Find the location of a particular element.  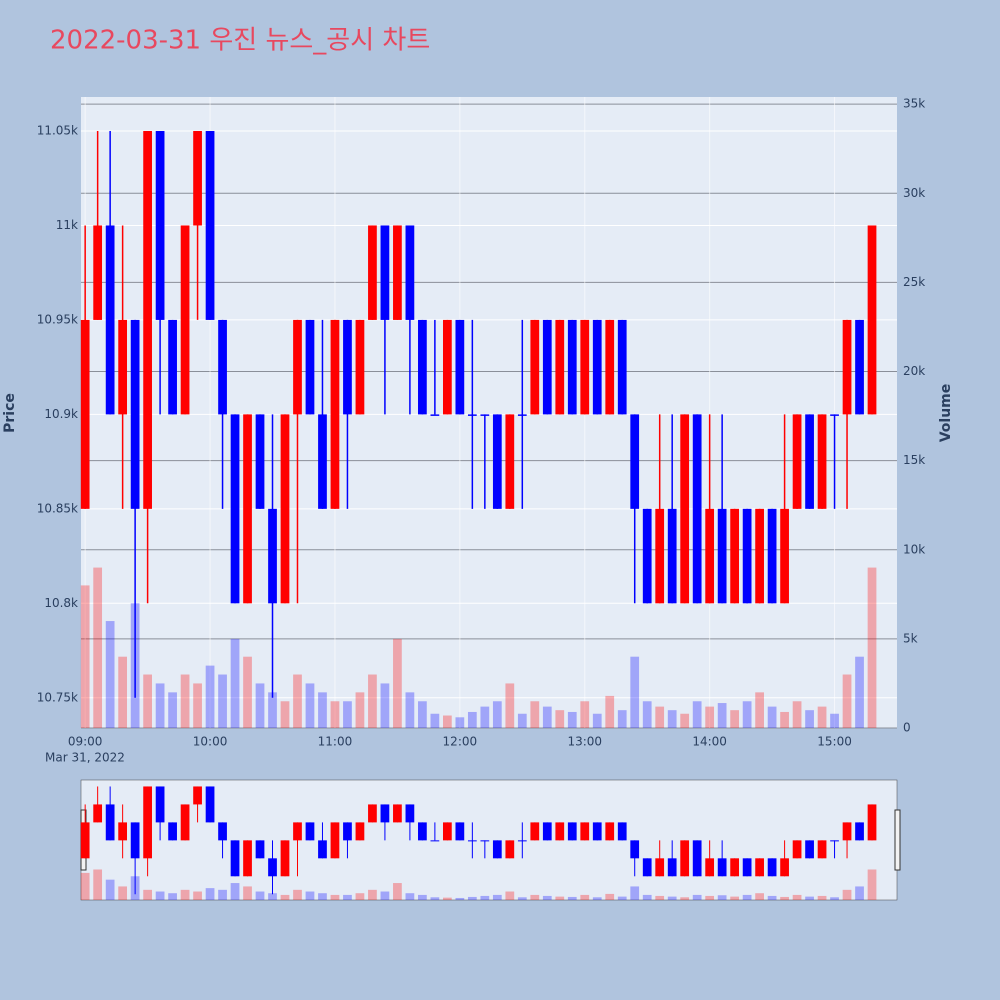

y2-tick-label: 5k is located at coordinates (910, 638).